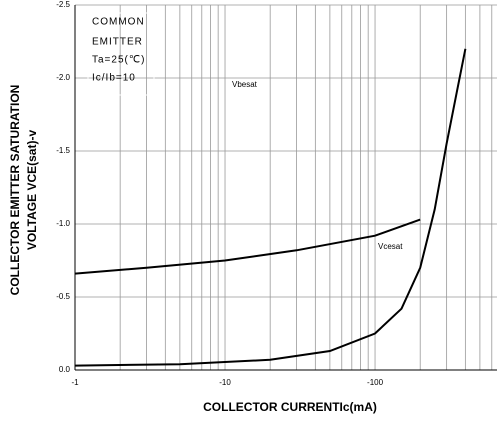 This screenshot has height=421, width=500. What do you see at coordinates (63, 77) in the screenshot?
I see `y-tick-label: -2.0` at bounding box center [63, 77].